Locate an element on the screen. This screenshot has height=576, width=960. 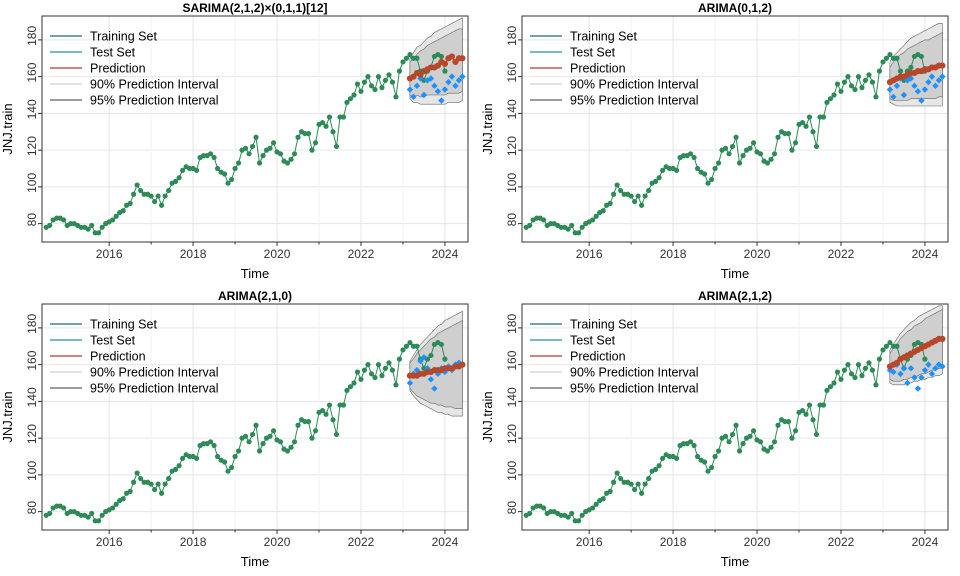
legend-label: 90% Prediction Interval is located at coordinates (154, 85).